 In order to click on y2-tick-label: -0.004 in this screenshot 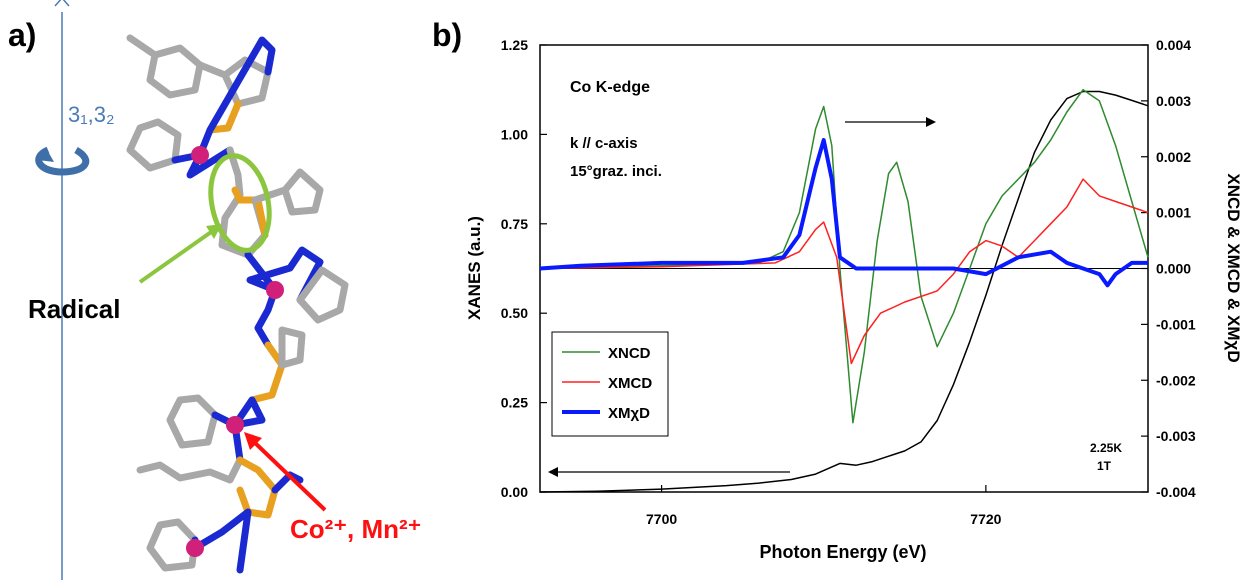, I will do `click(1176, 492)`.